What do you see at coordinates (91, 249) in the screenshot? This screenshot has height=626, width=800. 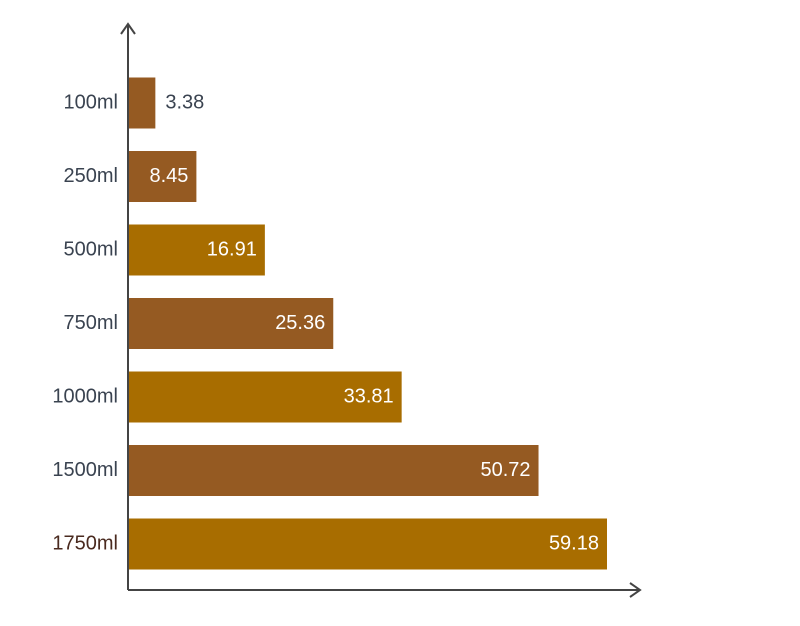 I see `category-label-500ml: 500ml` at bounding box center [91, 249].